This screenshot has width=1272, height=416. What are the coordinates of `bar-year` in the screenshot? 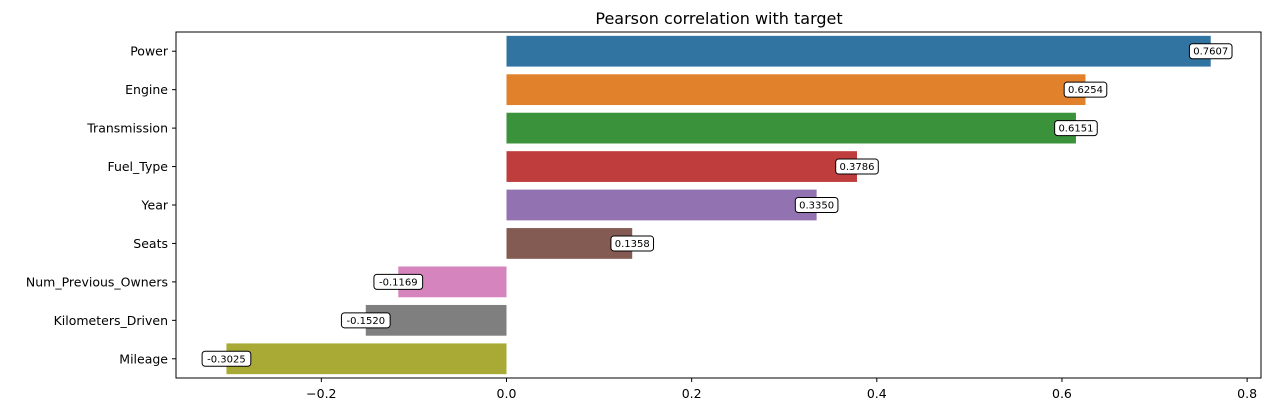 It's located at (661, 205).